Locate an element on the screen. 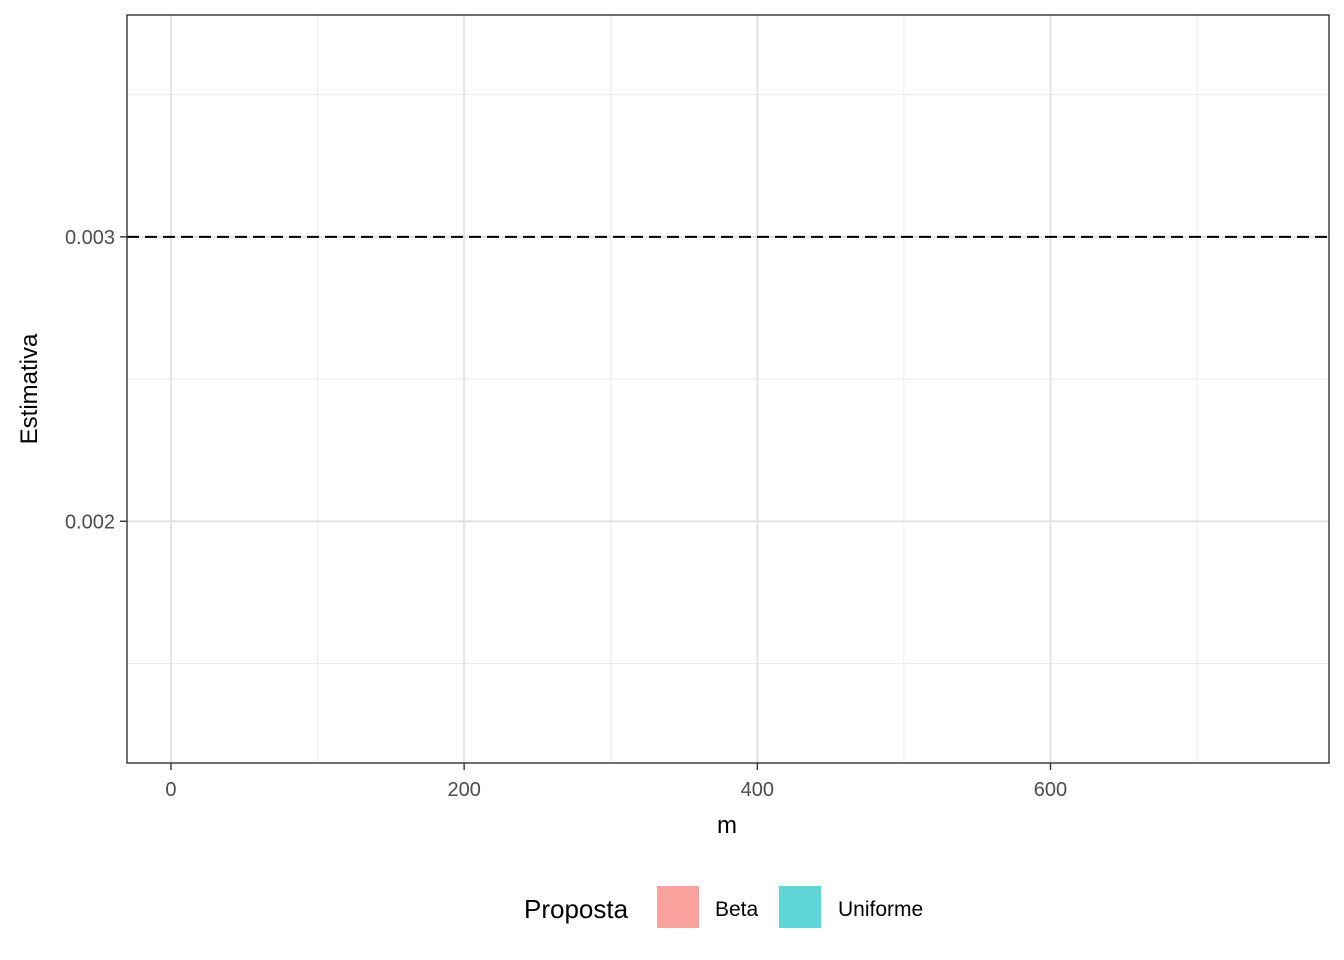 This screenshot has width=1344, height=960. x-axis-ticks: 0 200 400 600 is located at coordinates (616, 782).